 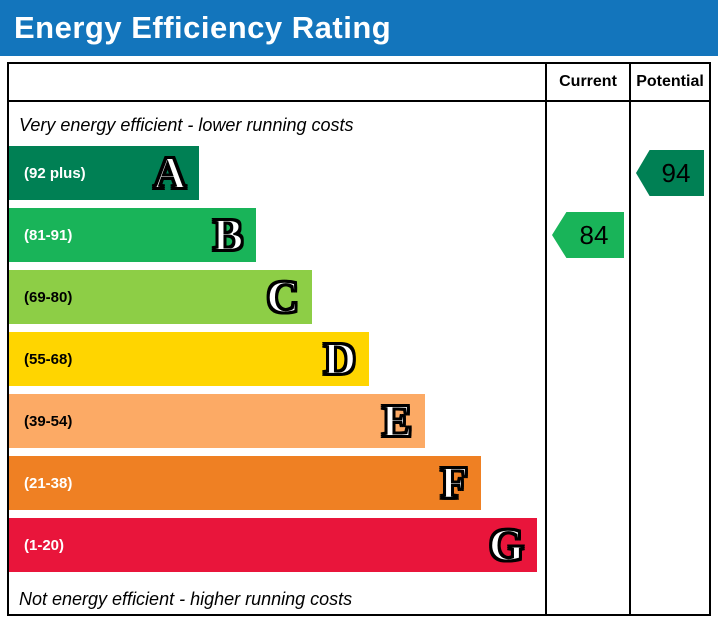 I want to click on current-column-header: Current, so click(x=587, y=82).